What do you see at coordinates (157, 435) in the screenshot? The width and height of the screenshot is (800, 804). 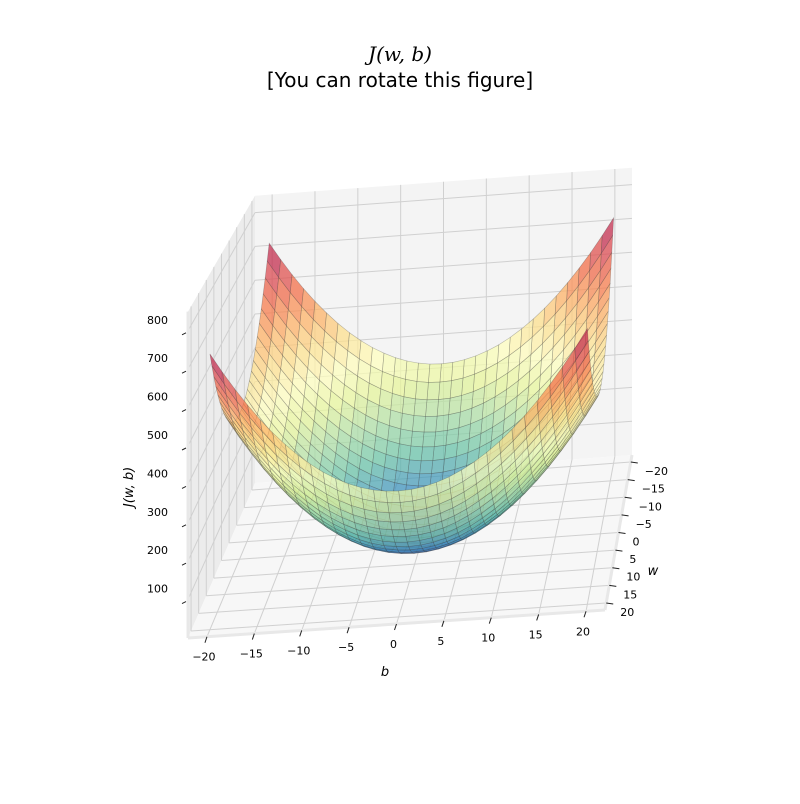 I see `z-tick-label: 500` at bounding box center [157, 435].